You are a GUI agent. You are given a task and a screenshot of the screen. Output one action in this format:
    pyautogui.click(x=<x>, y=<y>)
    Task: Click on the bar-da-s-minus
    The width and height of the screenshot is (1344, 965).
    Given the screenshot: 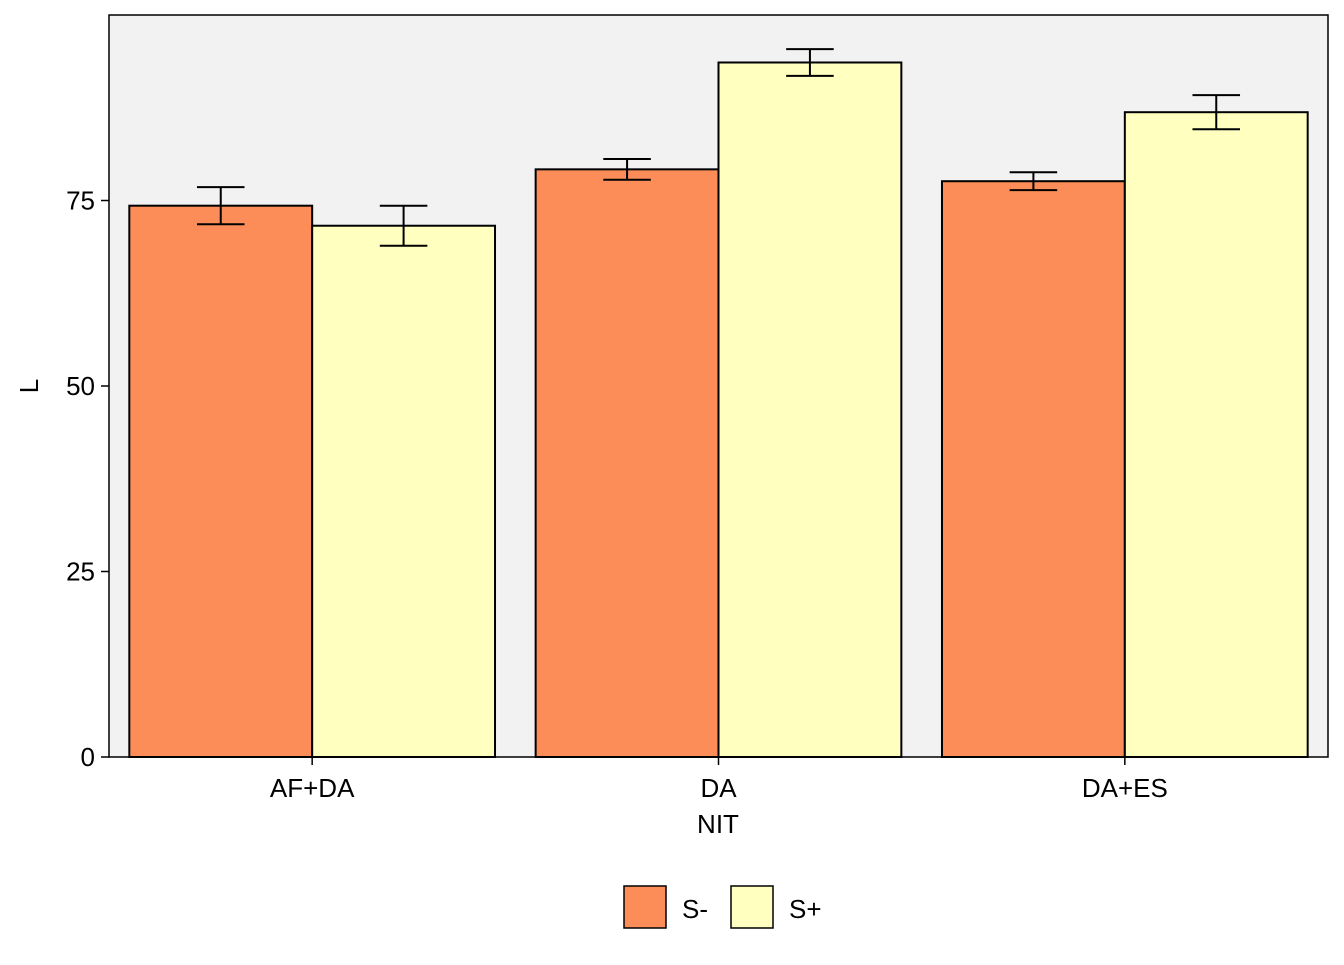 What is the action you would take?
    pyautogui.click(x=627, y=463)
    